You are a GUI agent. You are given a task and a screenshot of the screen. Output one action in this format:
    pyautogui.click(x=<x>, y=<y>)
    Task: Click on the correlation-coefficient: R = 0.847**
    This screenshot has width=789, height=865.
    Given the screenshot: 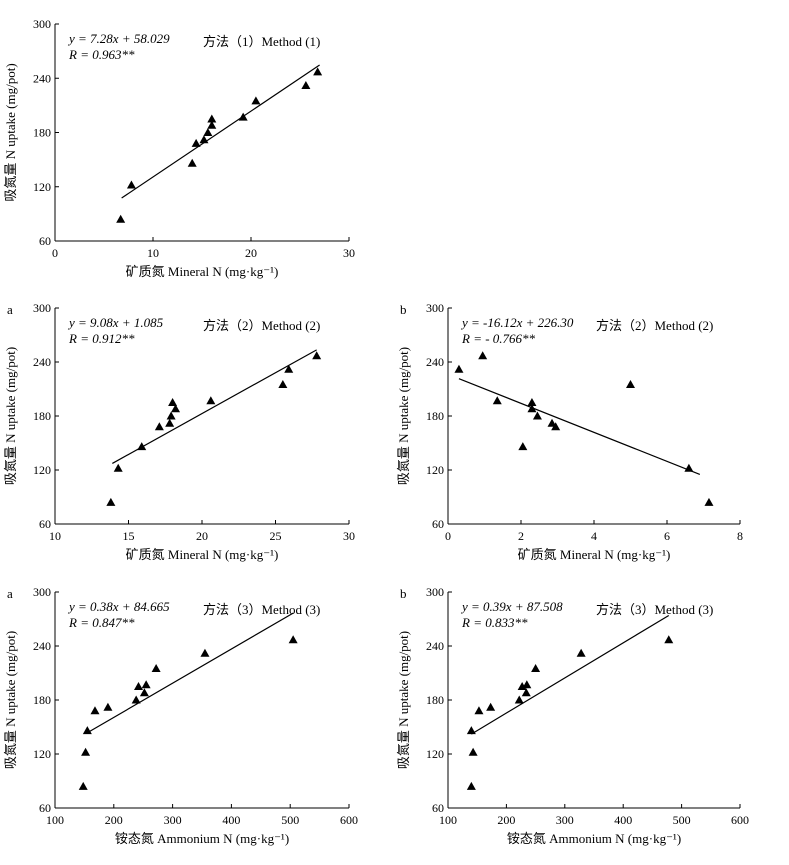 What is the action you would take?
    pyautogui.click(x=101, y=622)
    